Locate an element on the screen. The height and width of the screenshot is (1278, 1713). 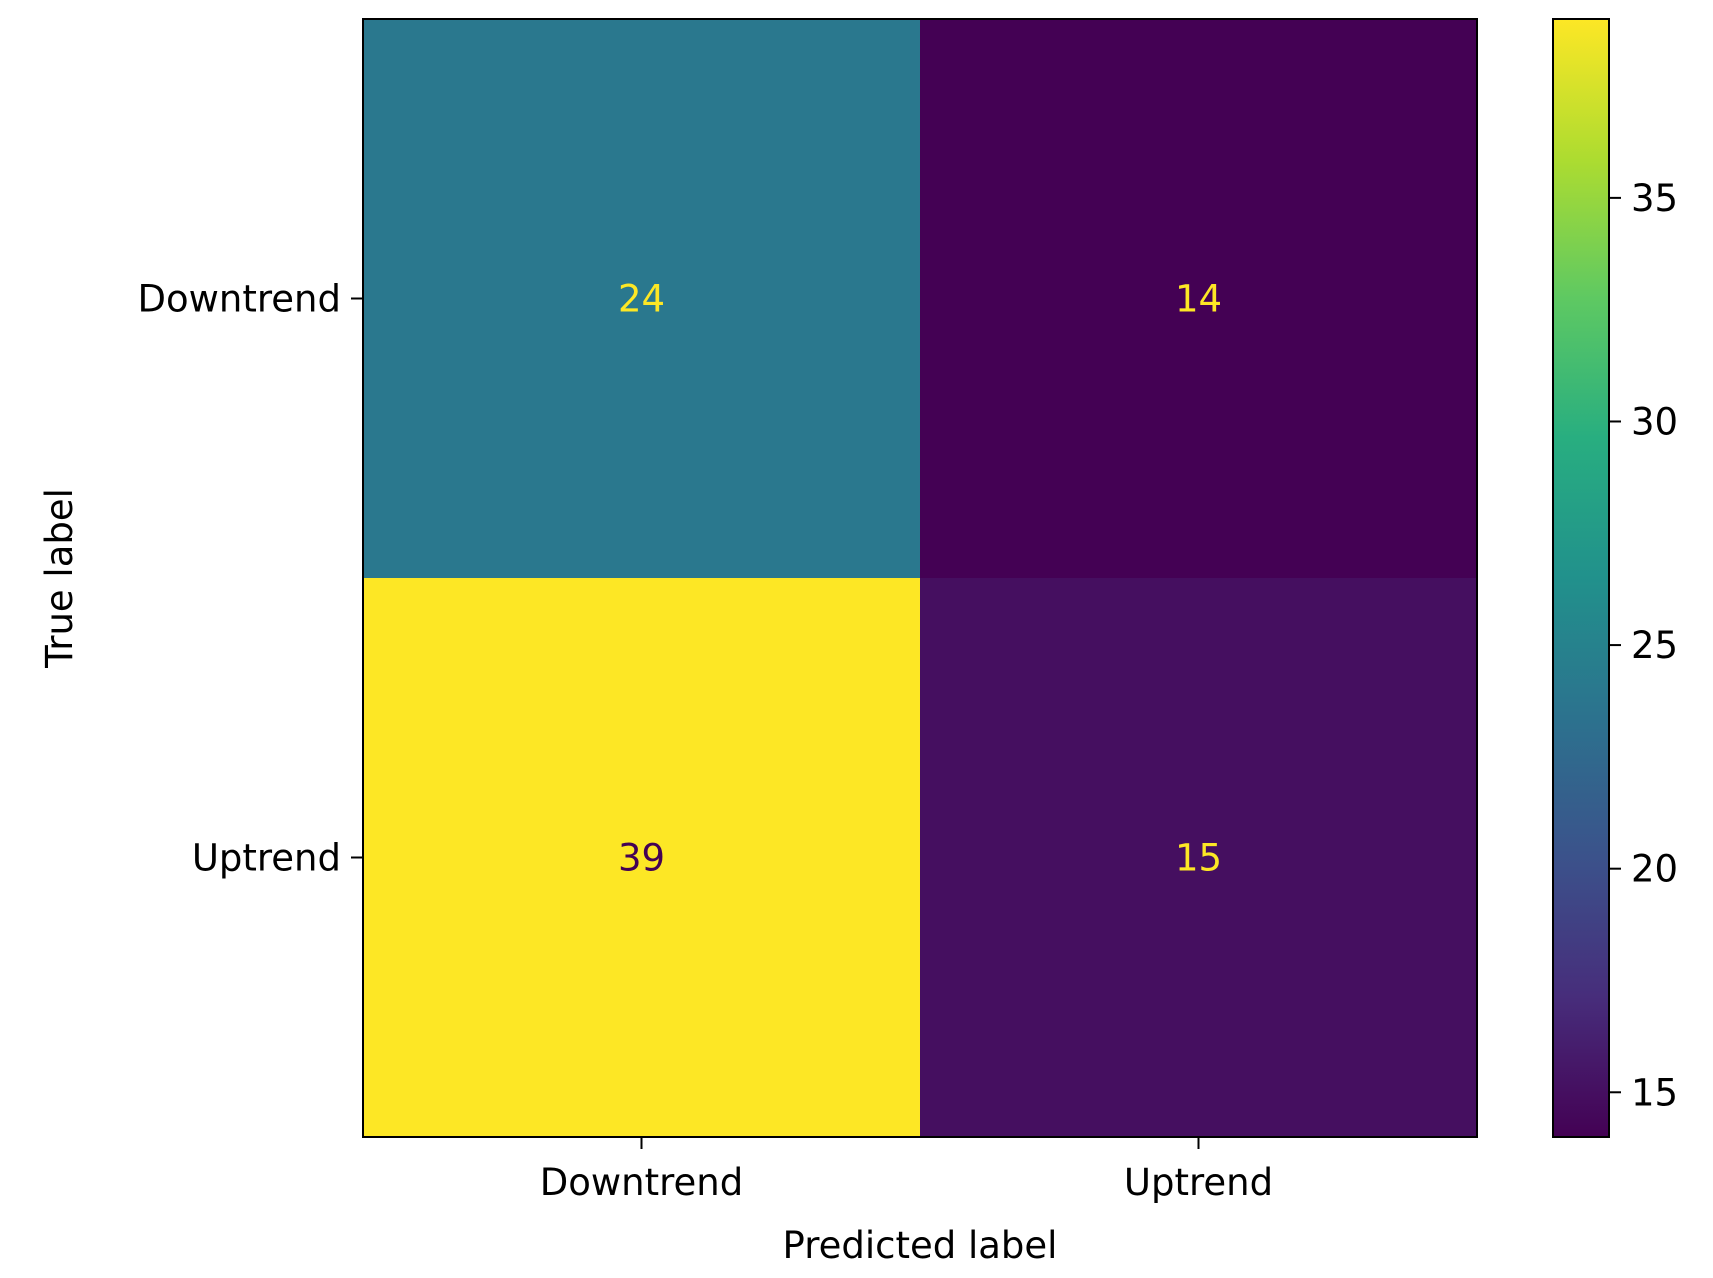
x-axis-ticks: Downtrend Uptrend is located at coordinates (906, 1170).